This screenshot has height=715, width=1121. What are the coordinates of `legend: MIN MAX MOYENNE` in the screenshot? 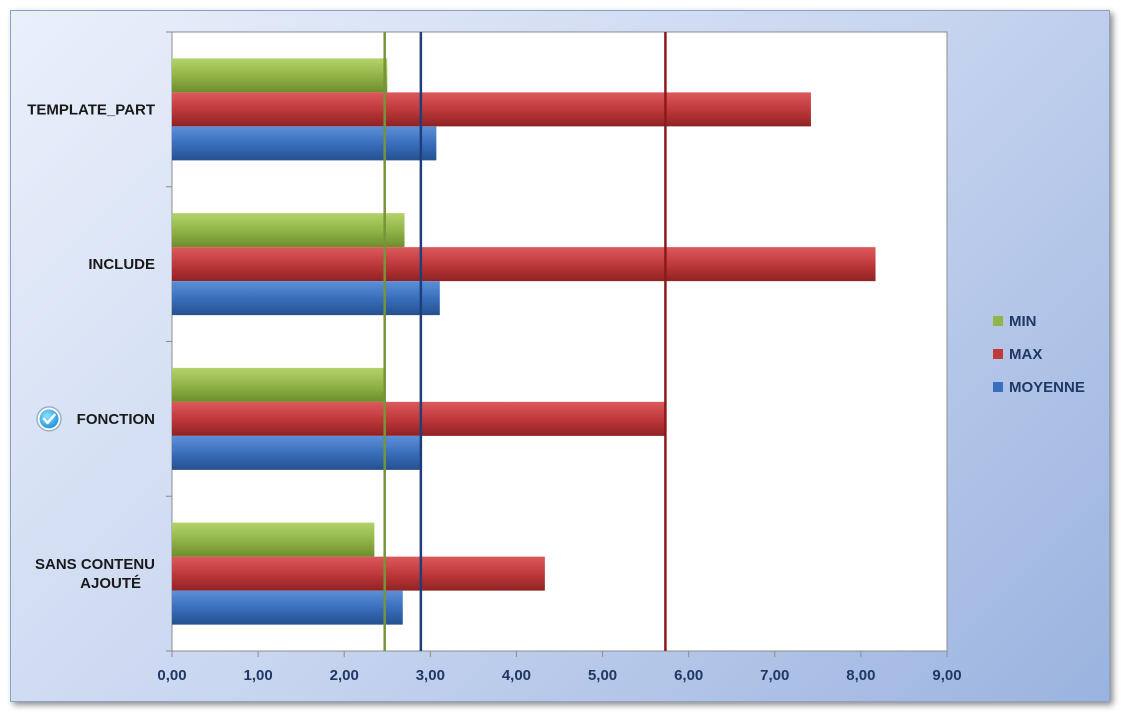 It's located at (1039, 354).